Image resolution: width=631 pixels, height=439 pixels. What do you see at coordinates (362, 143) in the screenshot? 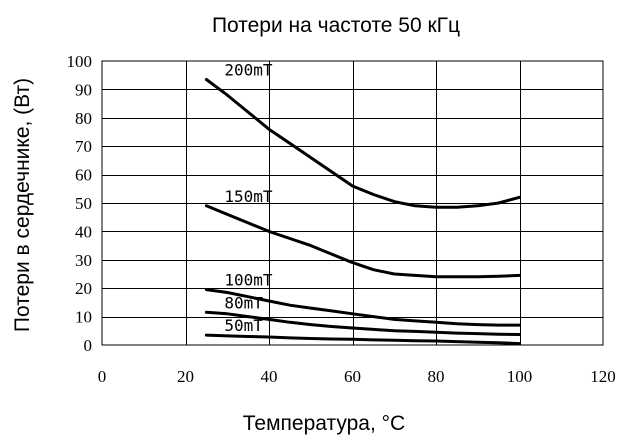
I see `series-line-200mT` at bounding box center [362, 143].